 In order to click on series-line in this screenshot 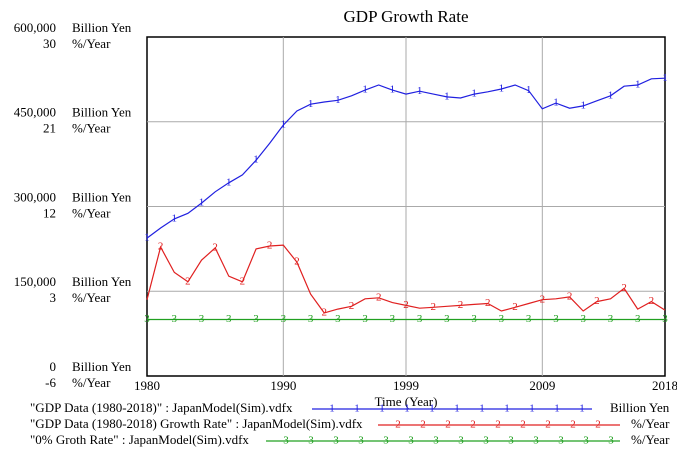, I will do `click(406, 279)`.